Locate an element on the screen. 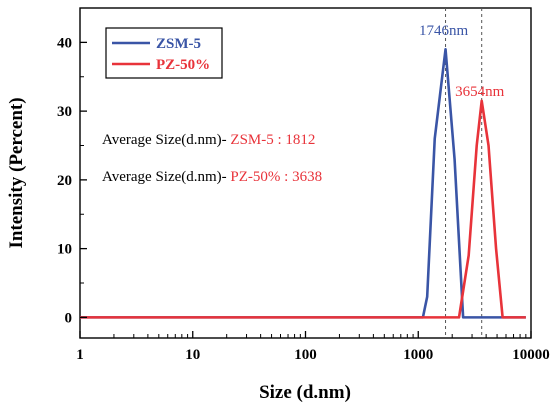  legend-label: ZSM-5 is located at coordinates (178, 44).